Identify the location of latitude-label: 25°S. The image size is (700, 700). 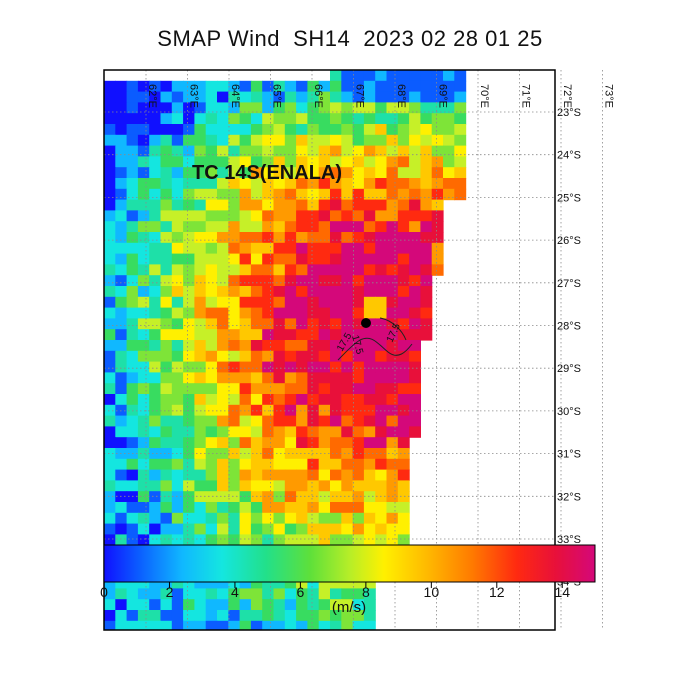
(569, 198).